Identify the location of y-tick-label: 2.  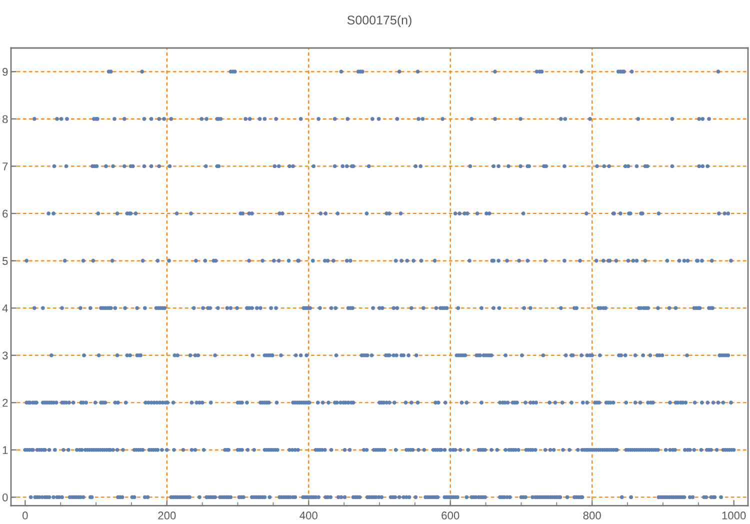
(5, 402).